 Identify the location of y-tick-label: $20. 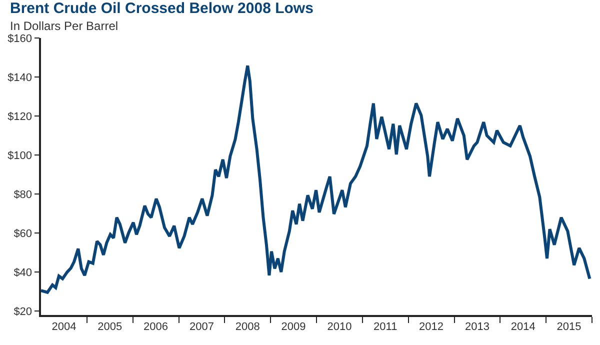
(23, 312).